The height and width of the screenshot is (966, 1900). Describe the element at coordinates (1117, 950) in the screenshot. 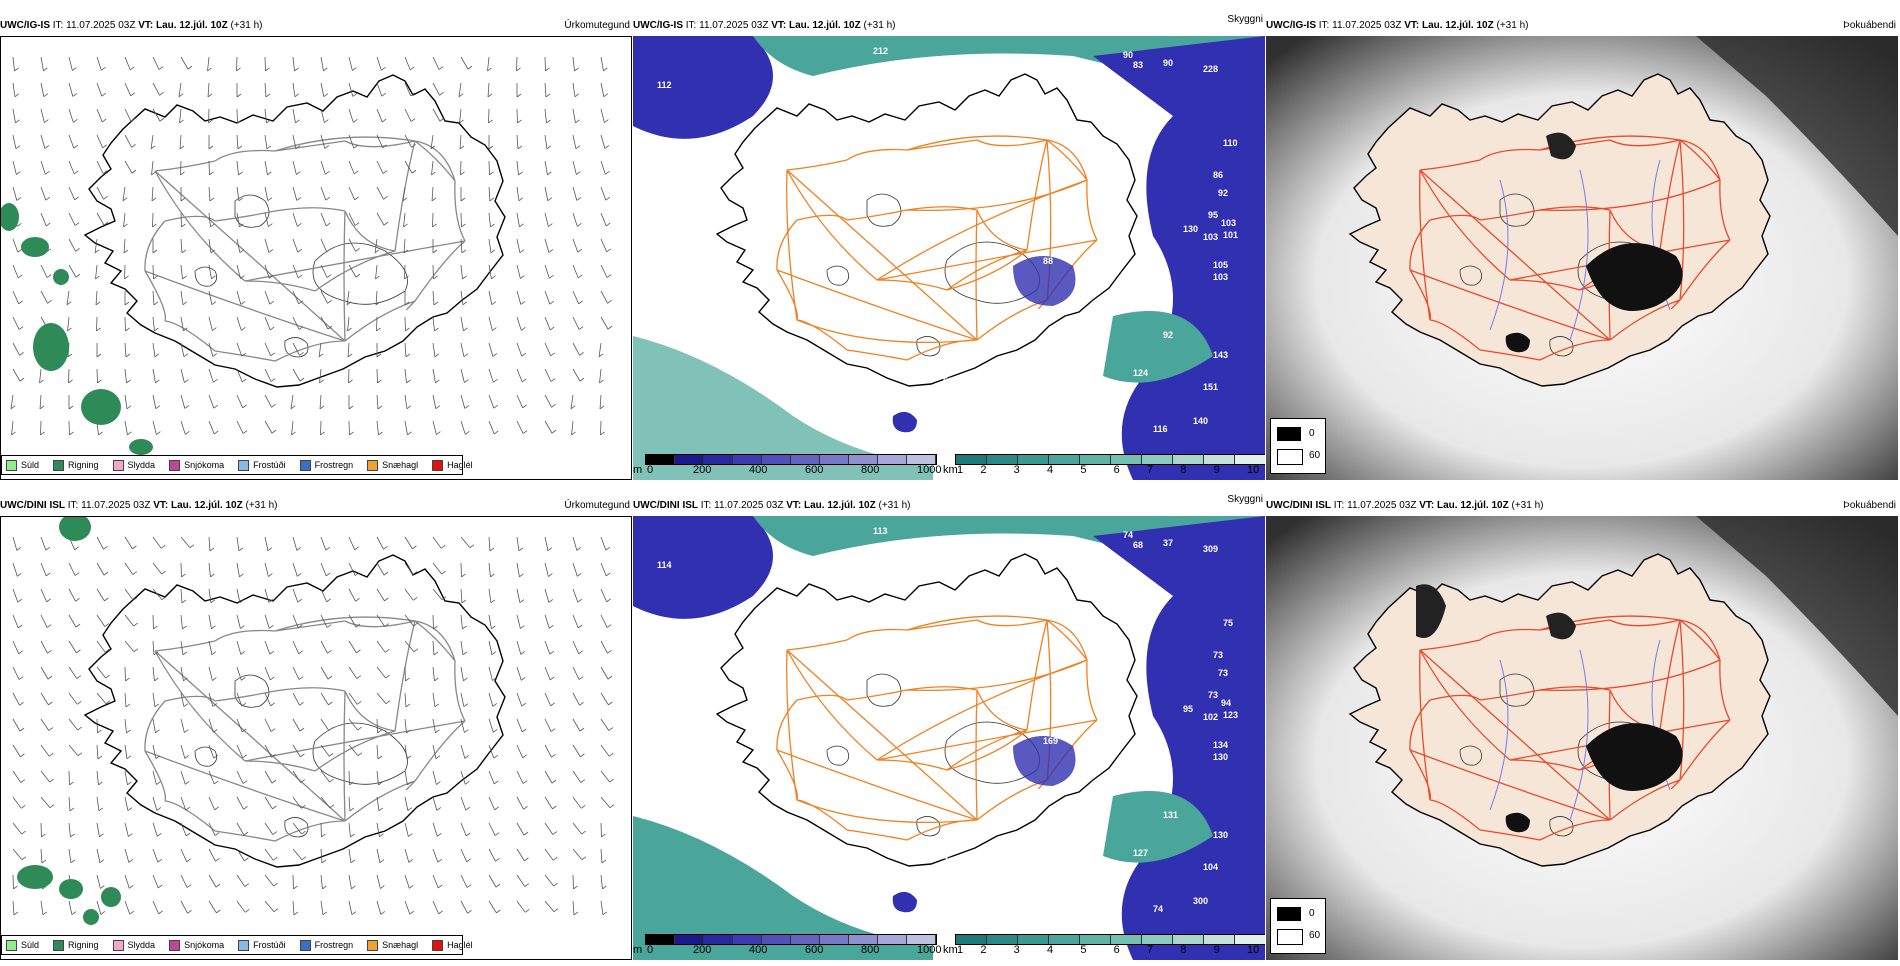

I see `colorbar-tick: 6` at that location.